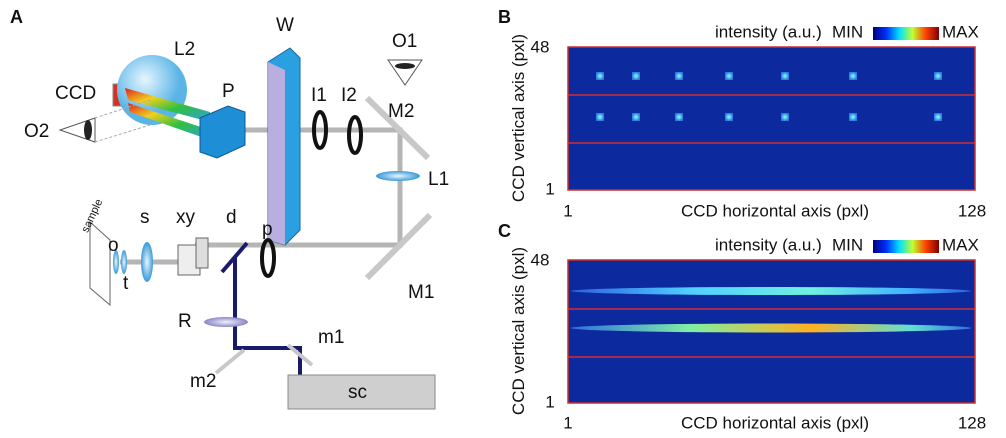 The image size is (1006, 438). Describe the element at coordinates (75, 93) in the screenshot. I see `label: CCD` at that location.